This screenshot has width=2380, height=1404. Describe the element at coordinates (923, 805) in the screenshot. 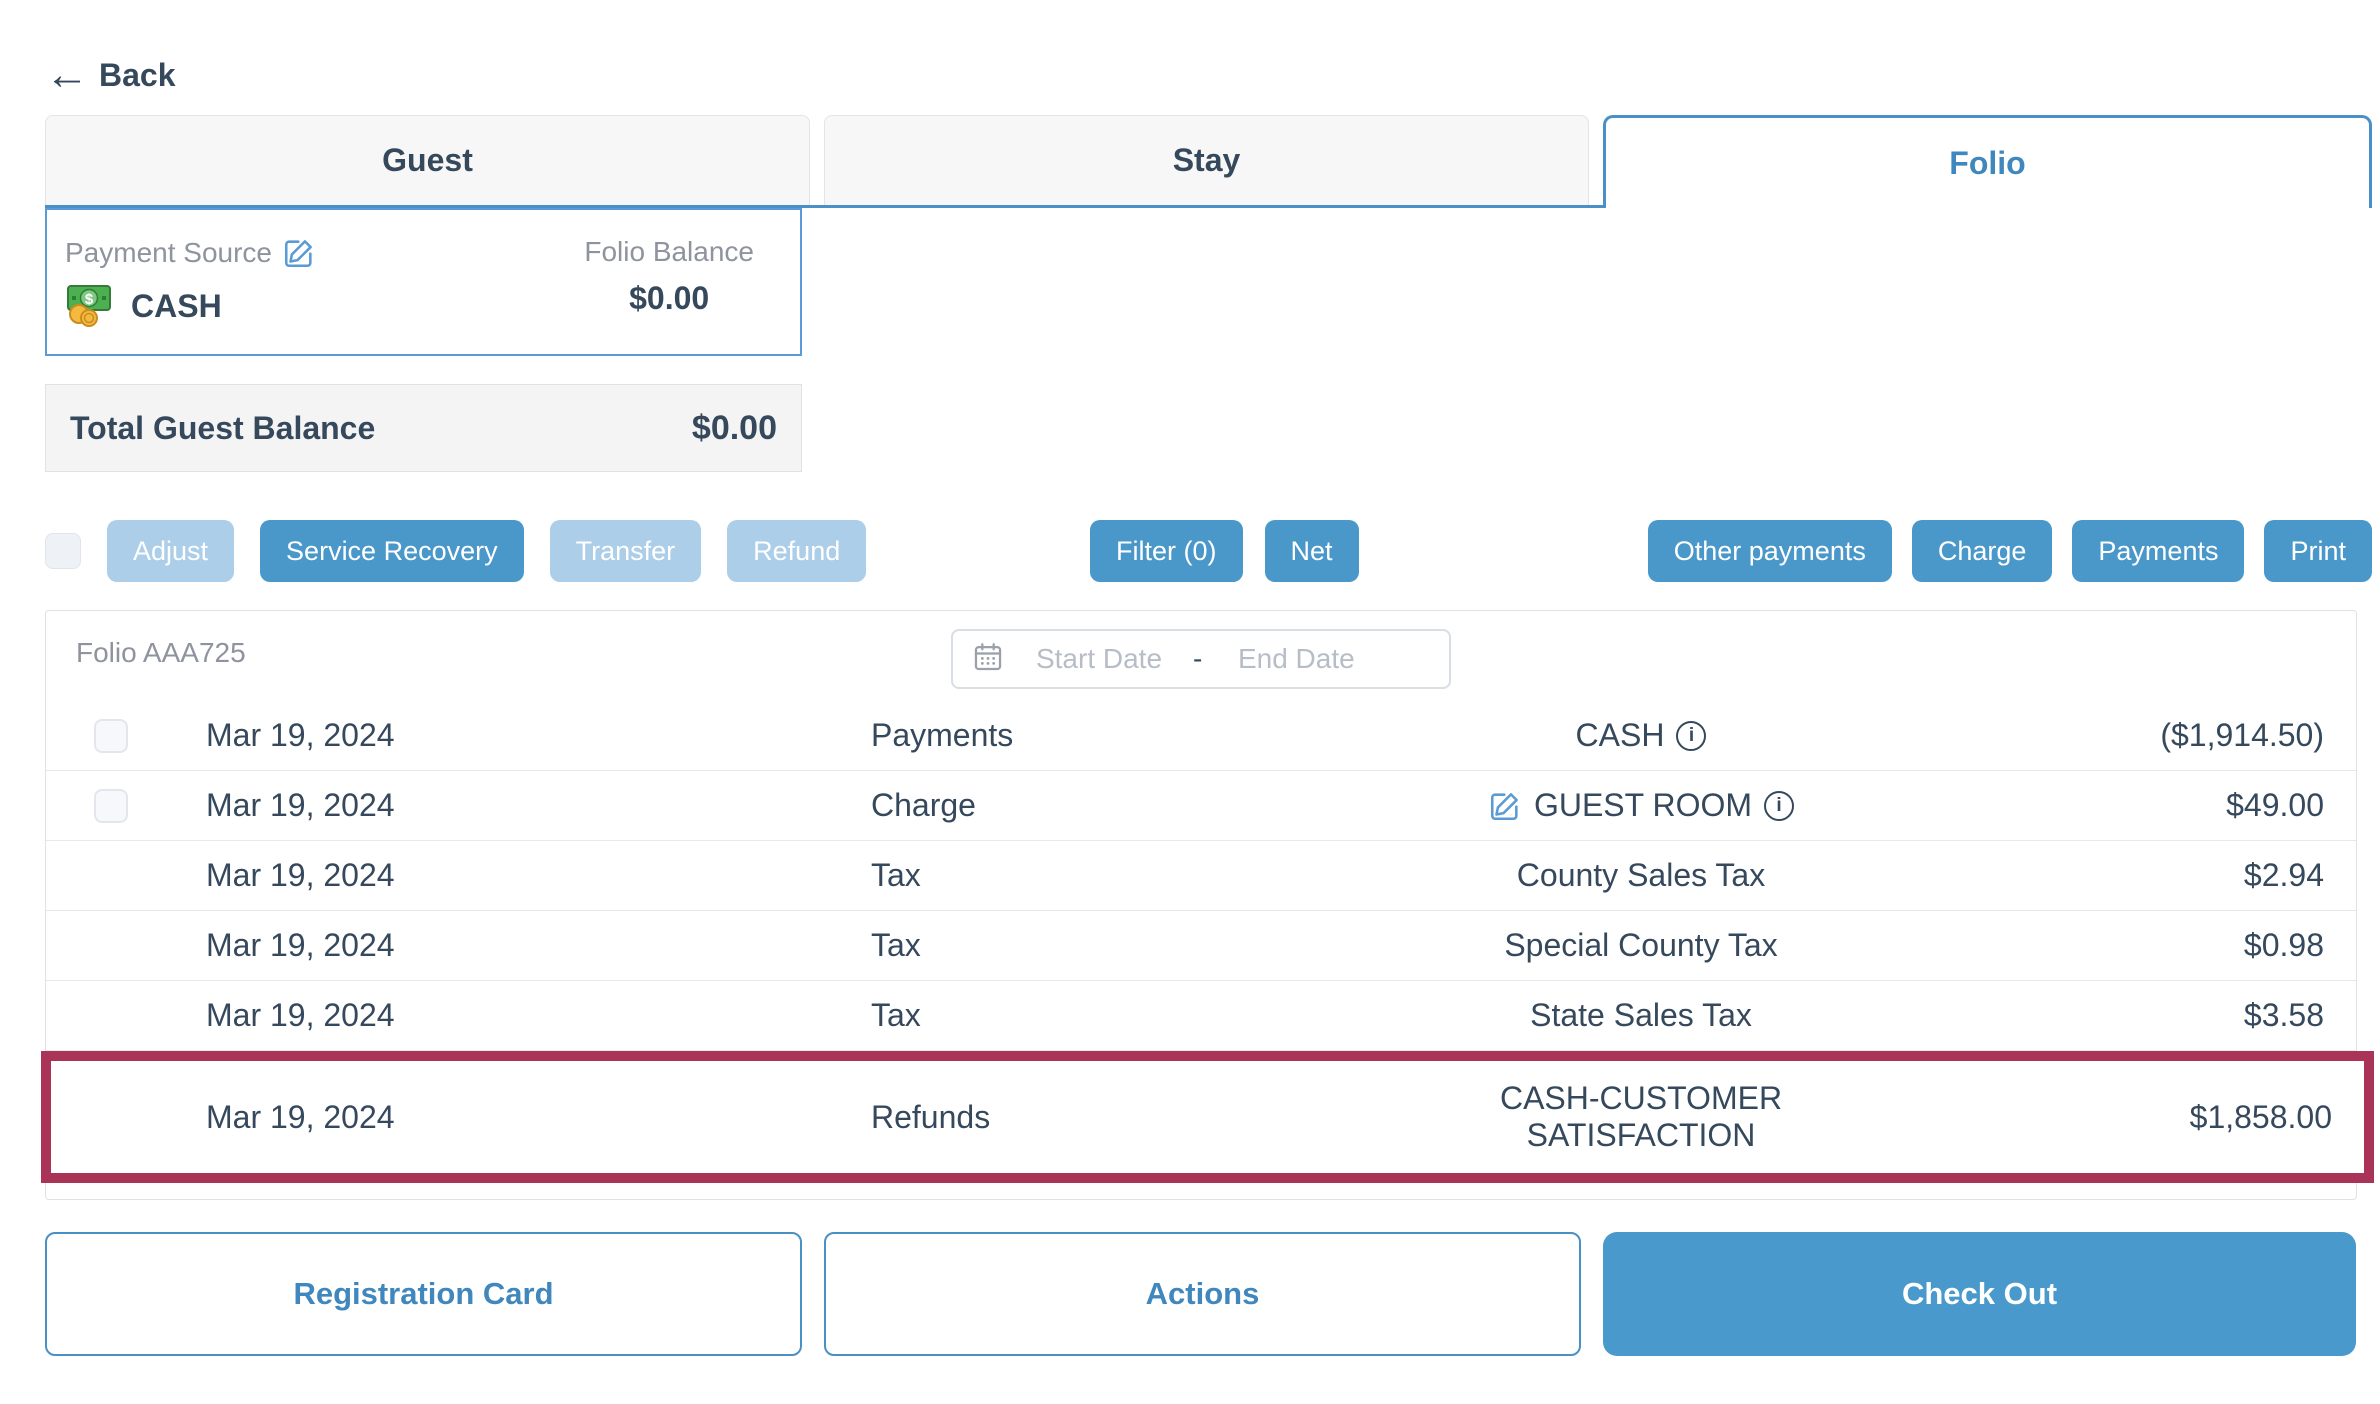

I see `row-type: Charge` at that location.